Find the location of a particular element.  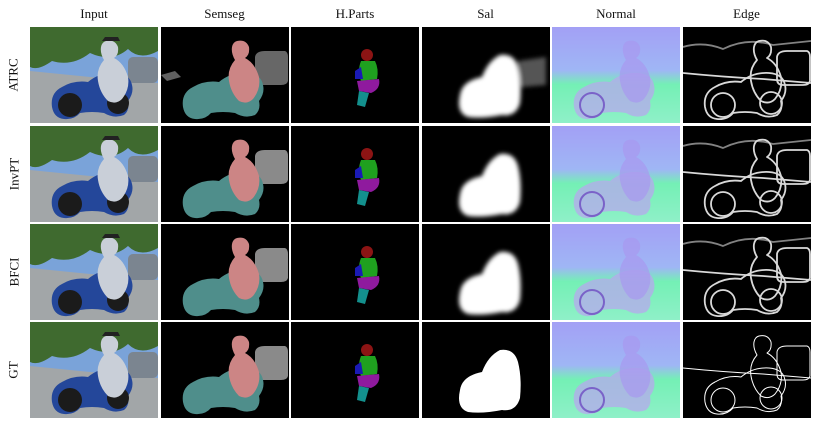

row-label-invpt: InvPT is located at coordinates (14, 174).